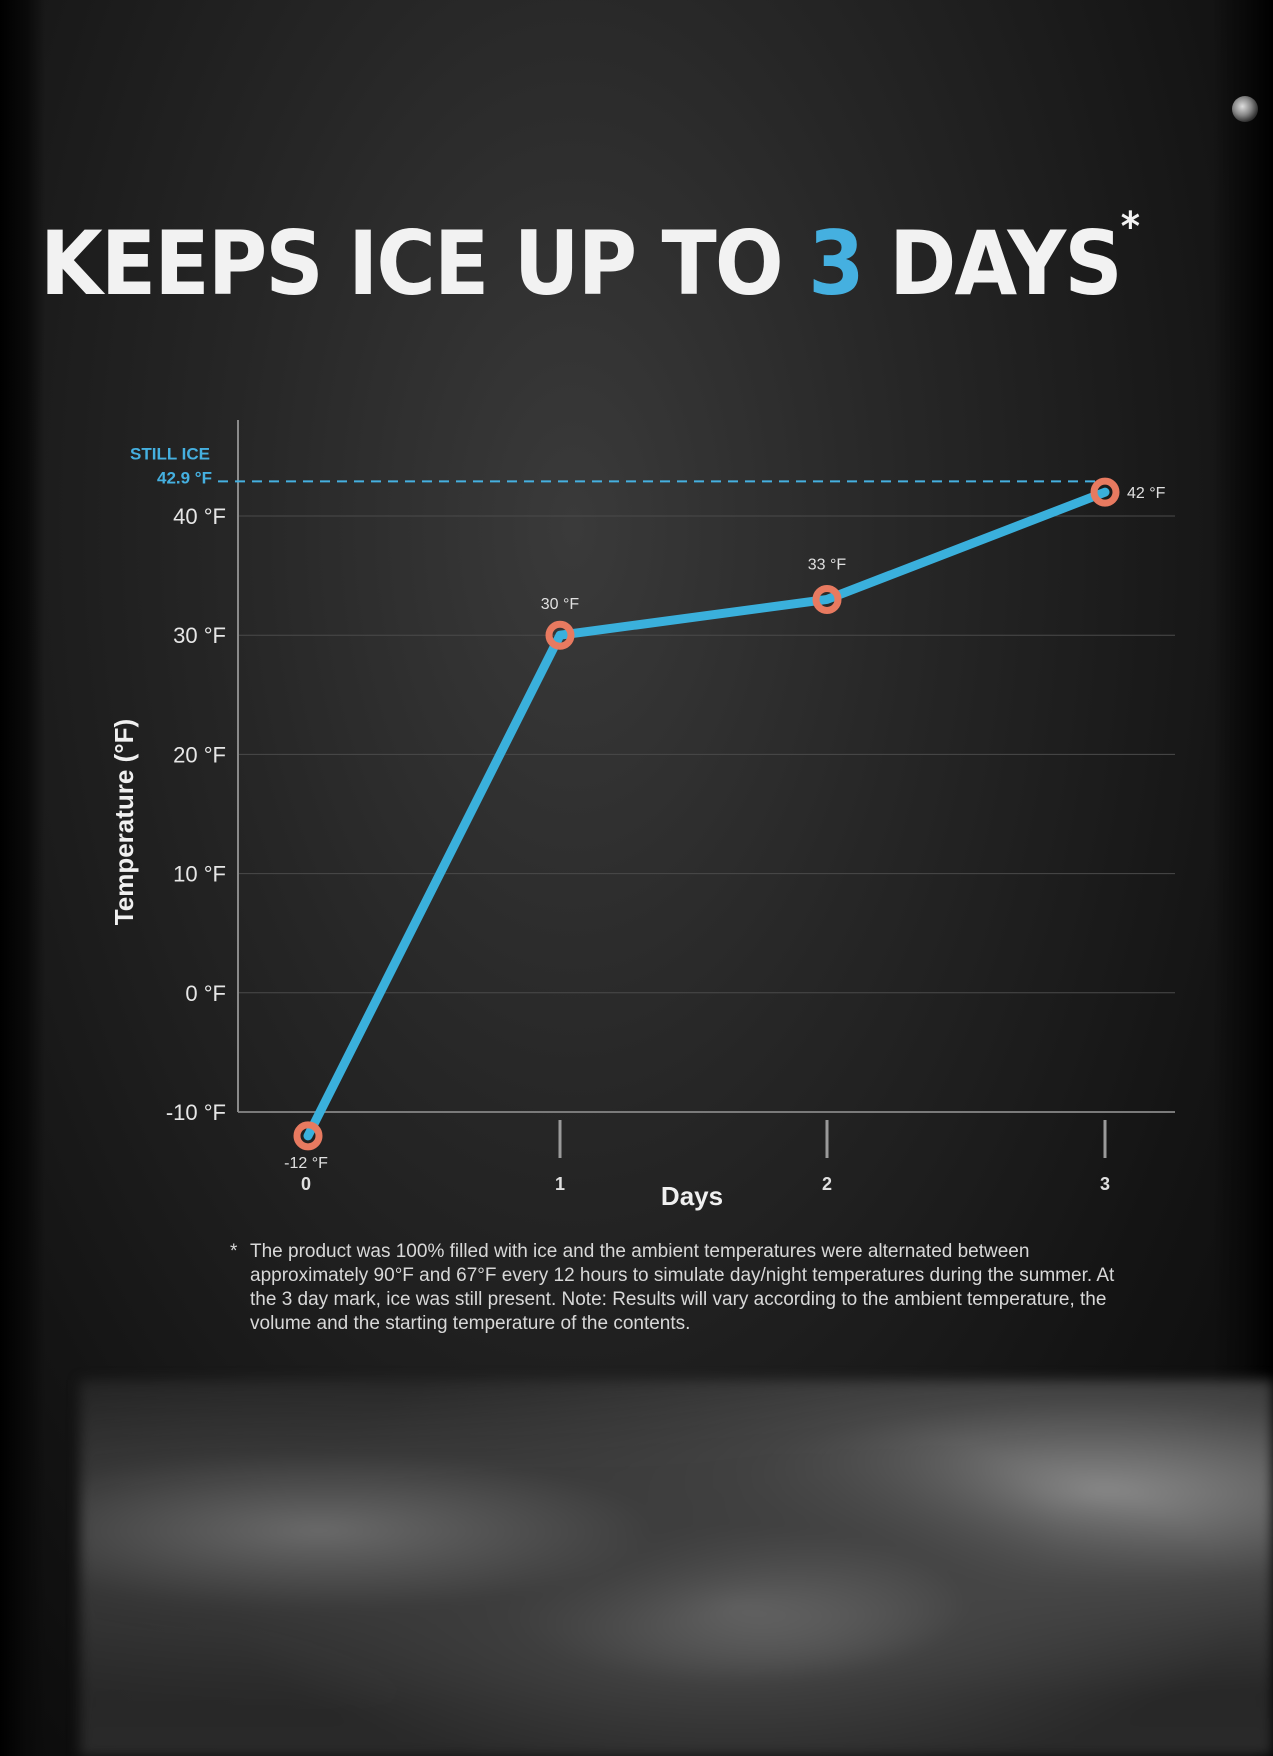  What do you see at coordinates (184, 477) in the screenshot?
I see `still-ice-value-label: 42.9 °F` at bounding box center [184, 477].